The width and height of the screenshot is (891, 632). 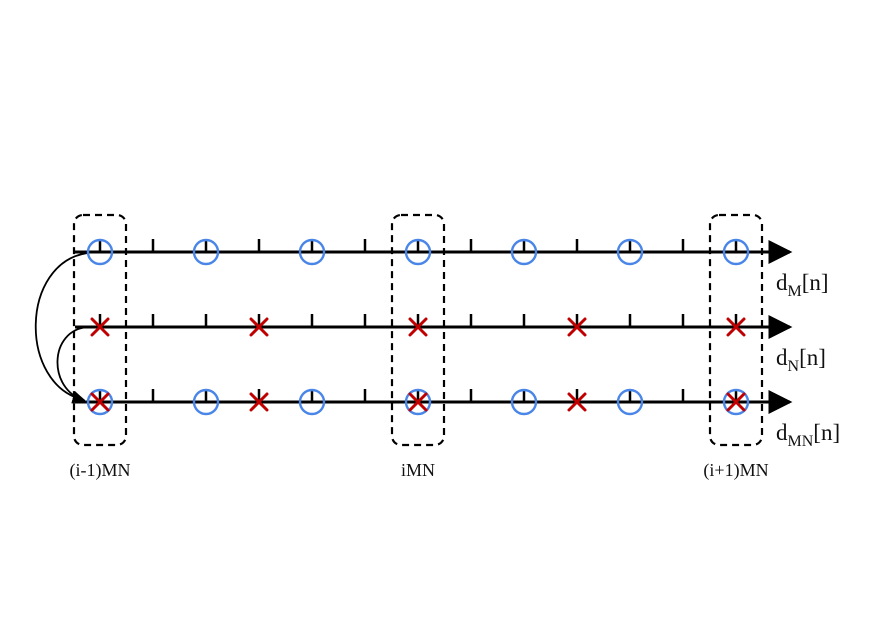 I want to click on sequence-label: dM[n], so click(x=802, y=285).